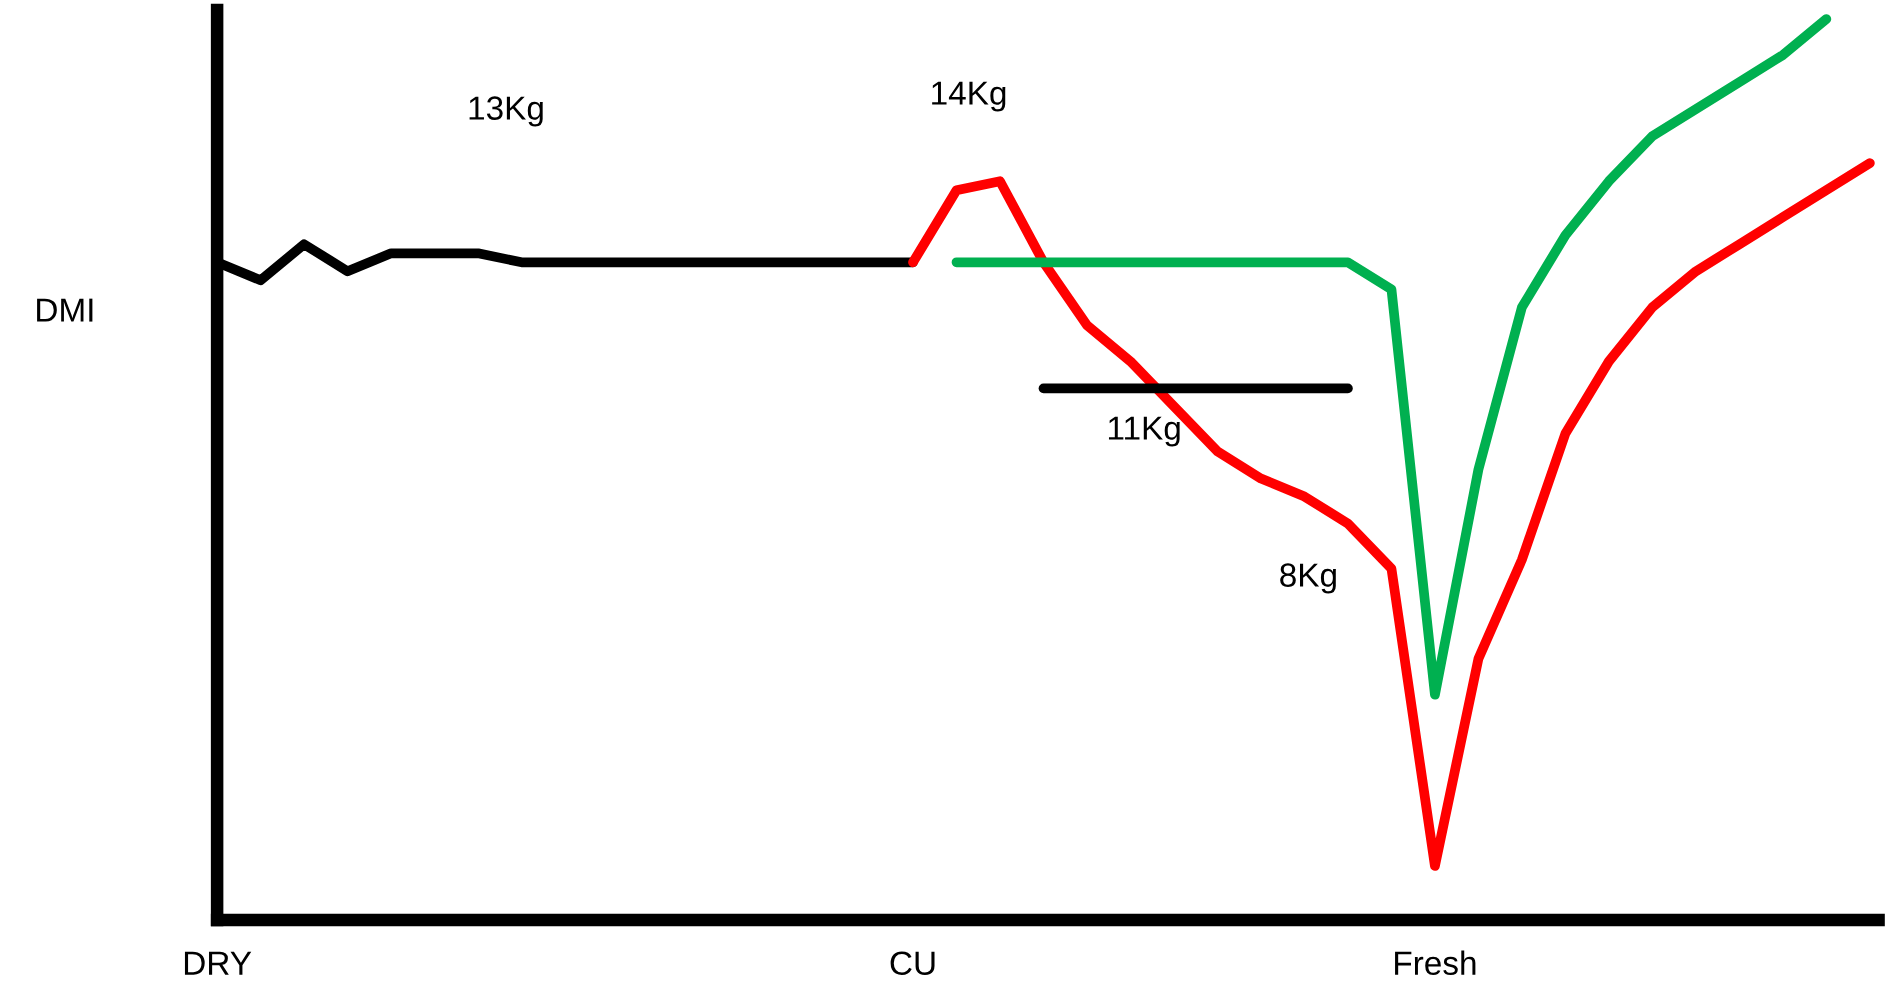 The height and width of the screenshot is (1000, 1888). I want to click on y-axis-title: DMI, so click(65, 310).